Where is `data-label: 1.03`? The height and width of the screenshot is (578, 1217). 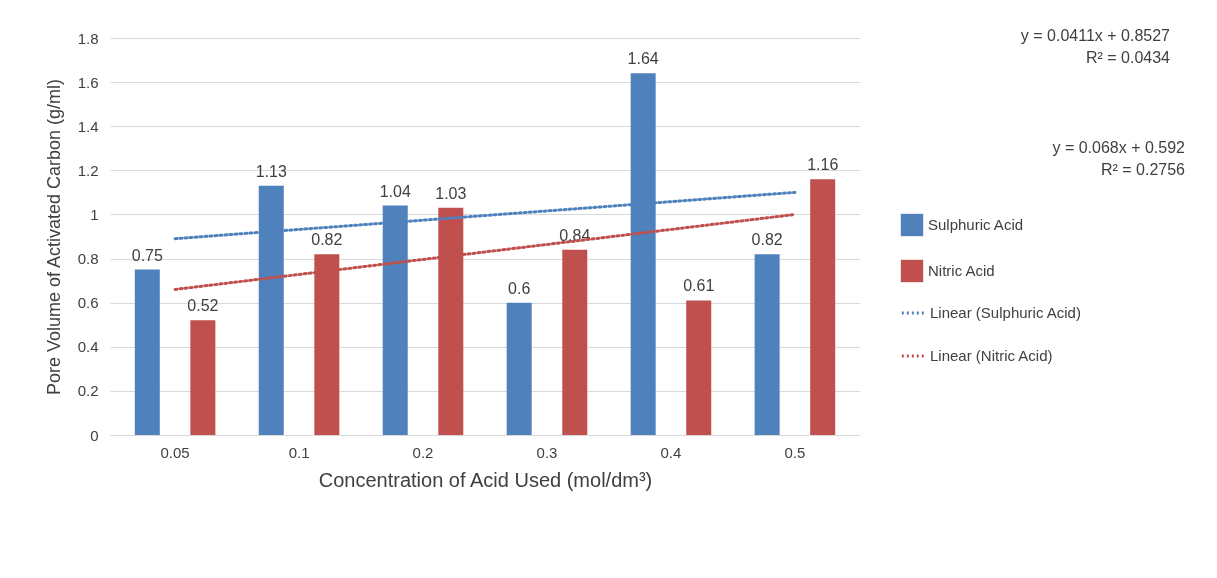 data-label: 1.03 is located at coordinates (451, 193).